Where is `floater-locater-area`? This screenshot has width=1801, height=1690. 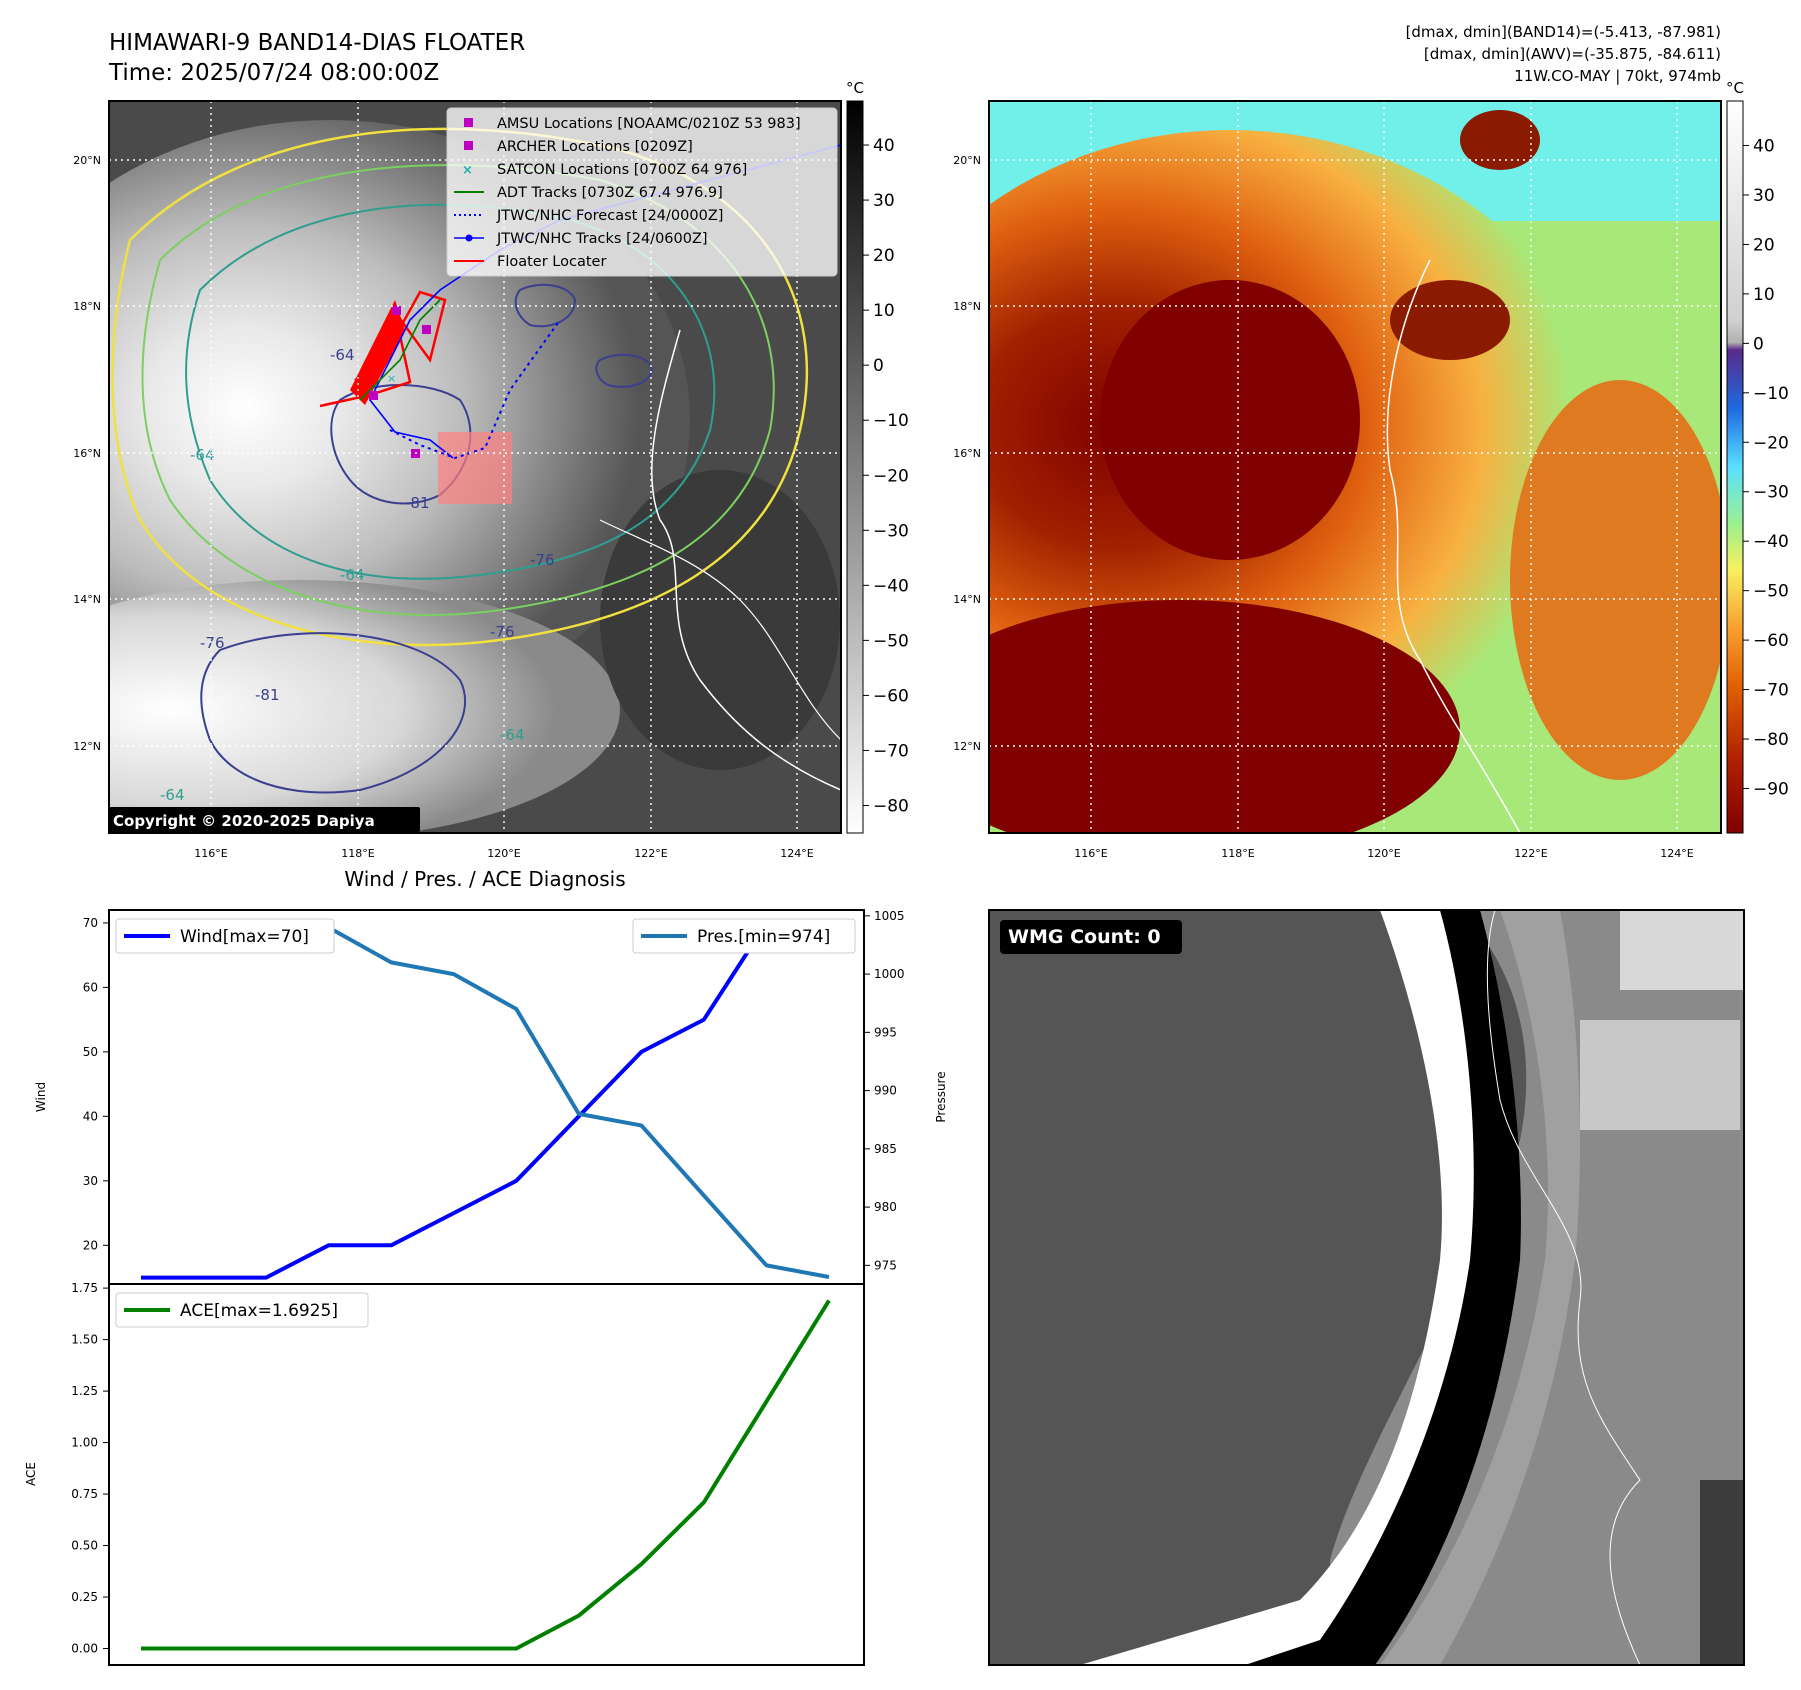 floater-locater-area is located at coordinates (377, 352).